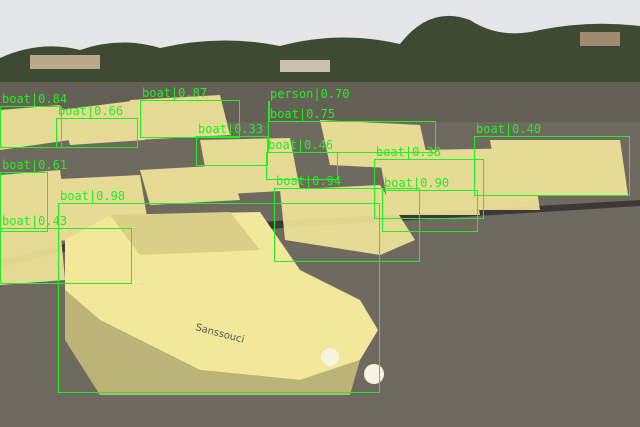 The width and height of the screenshot is (640, 427). I want to click on detection-box: person|0.70, so click(309, 104).